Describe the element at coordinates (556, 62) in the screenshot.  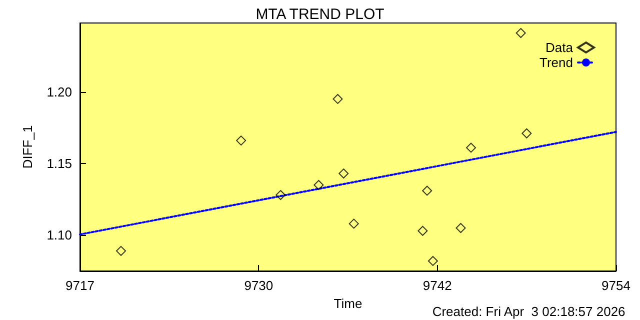
I see `legend-label: Trend` at that location.